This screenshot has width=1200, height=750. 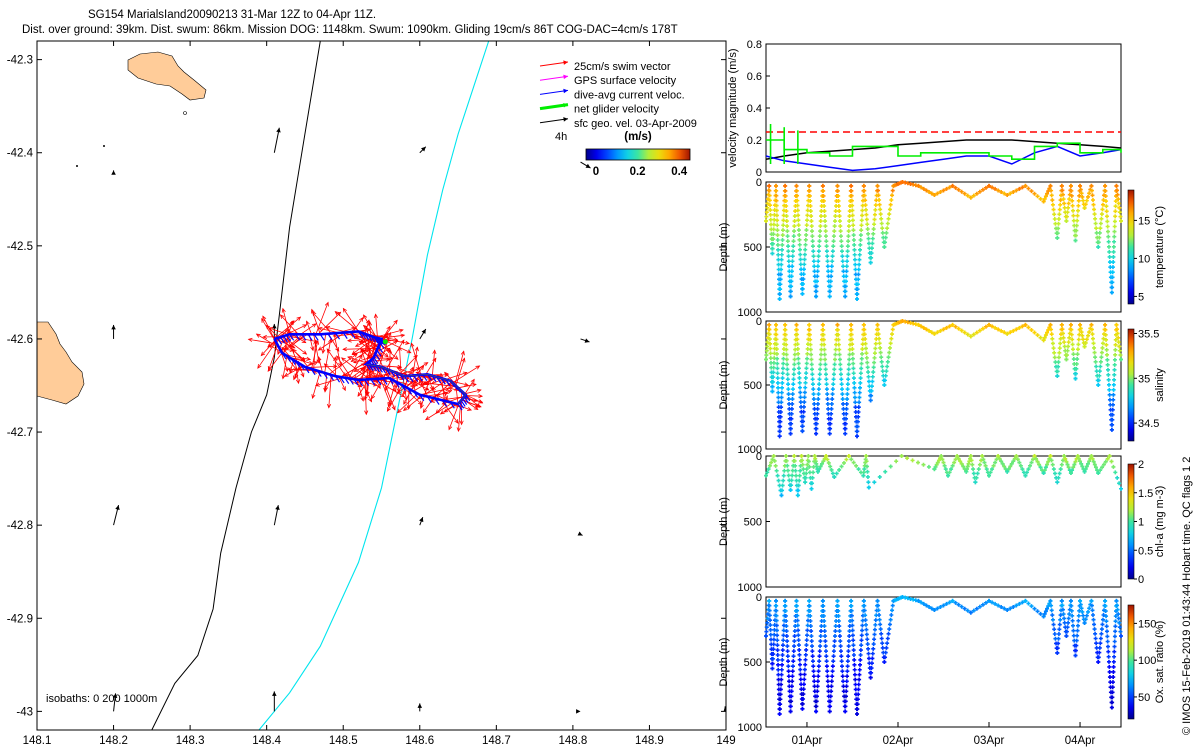 What do you see at coordinates (759, 322) in the screenshot?
I see `depth-y-tick-label: 0` at bounding box center [759, 322].